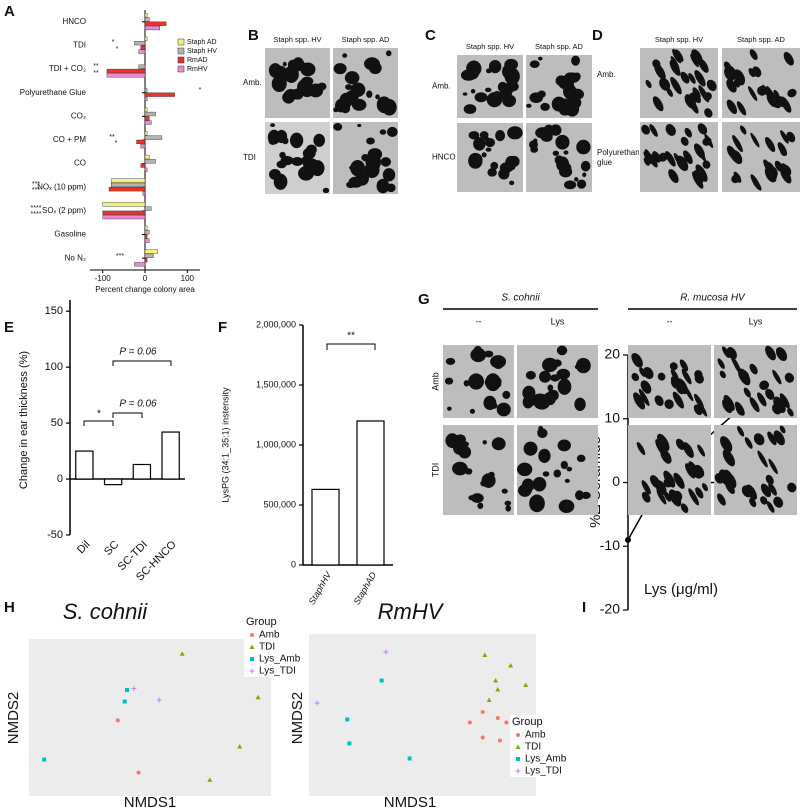  Describe the element at coordinates (188, 278) in the screenshot. I see `x-tick-label: 100` at that location.